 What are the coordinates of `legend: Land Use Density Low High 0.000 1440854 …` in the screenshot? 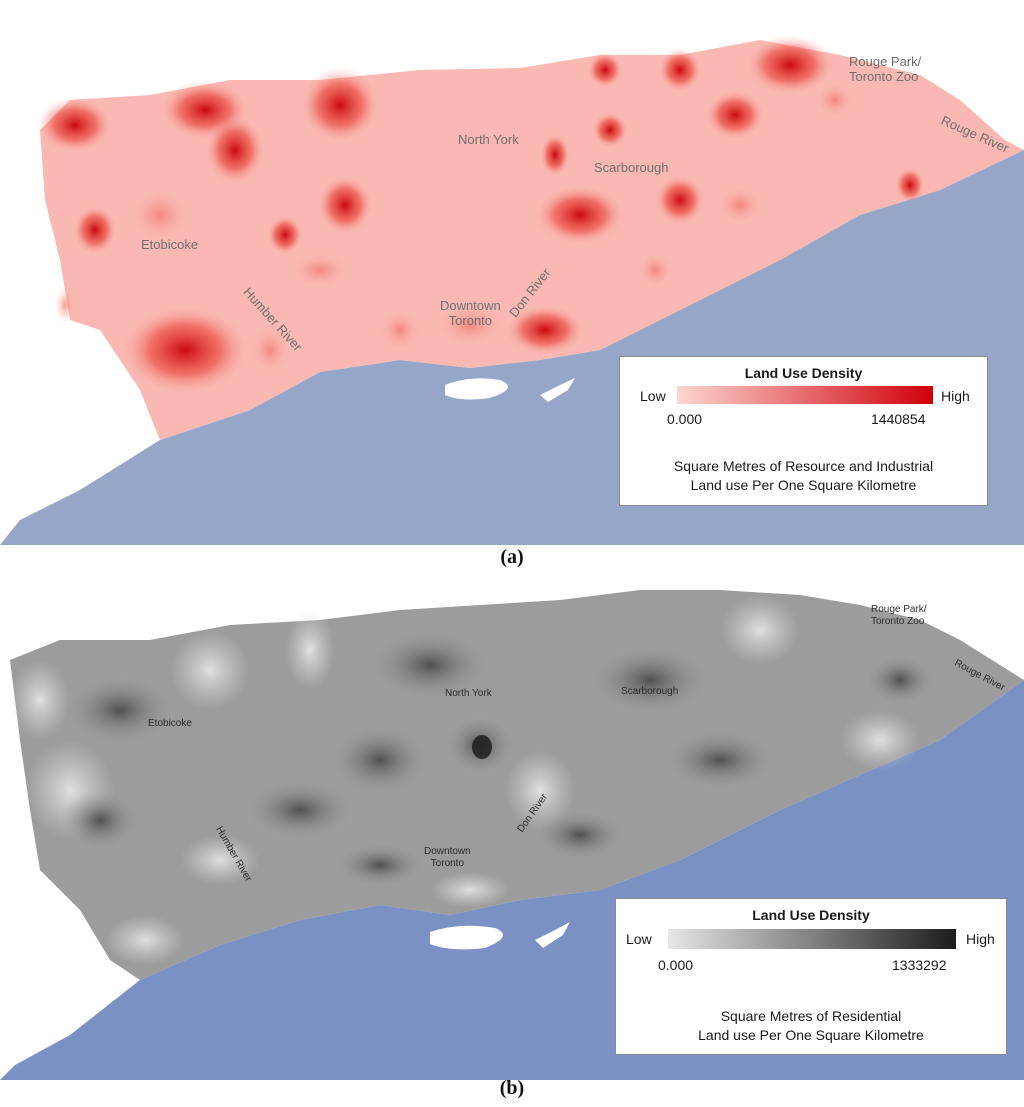 It's located at (803, 431).